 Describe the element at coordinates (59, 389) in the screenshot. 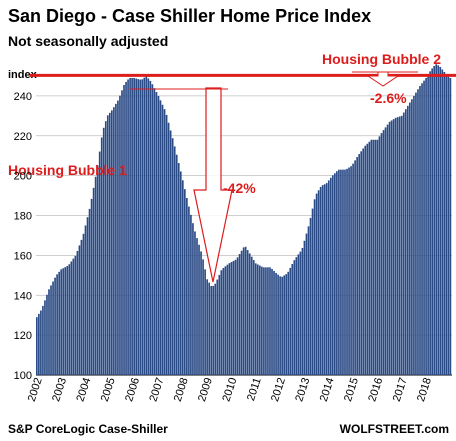

I see `x-tick-label: 2003` at that location.